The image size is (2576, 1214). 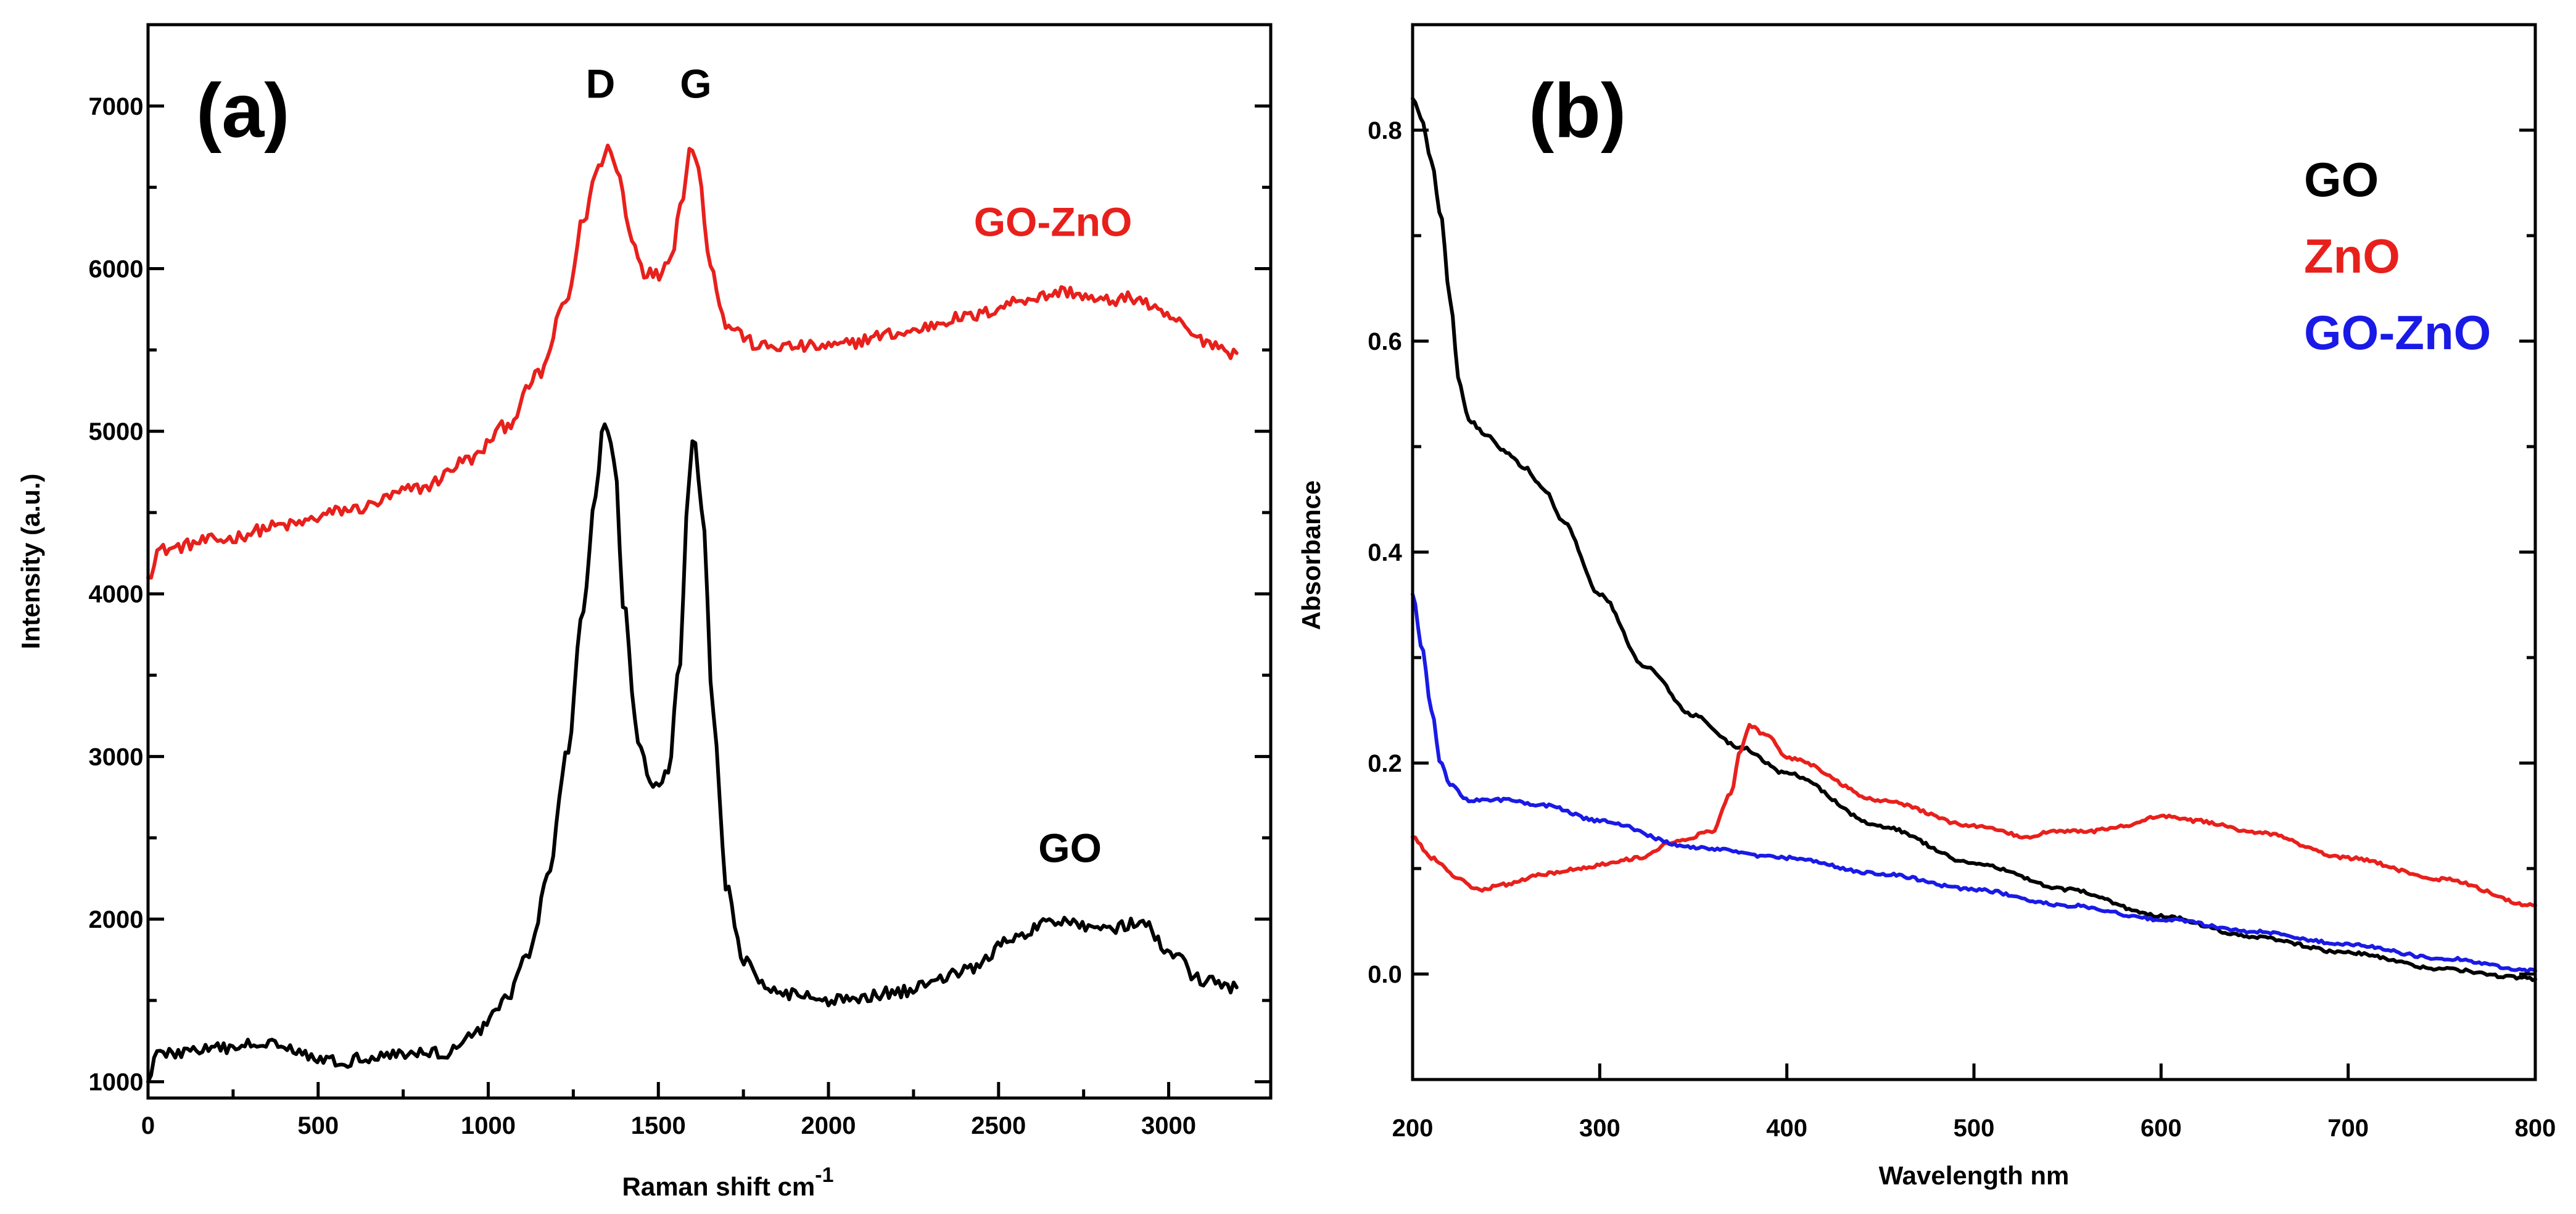 What do you see at coordinates (116, 756) in the screenshot?
I see `a-y-tick-label: 3000` at bounding box center [116, 756].